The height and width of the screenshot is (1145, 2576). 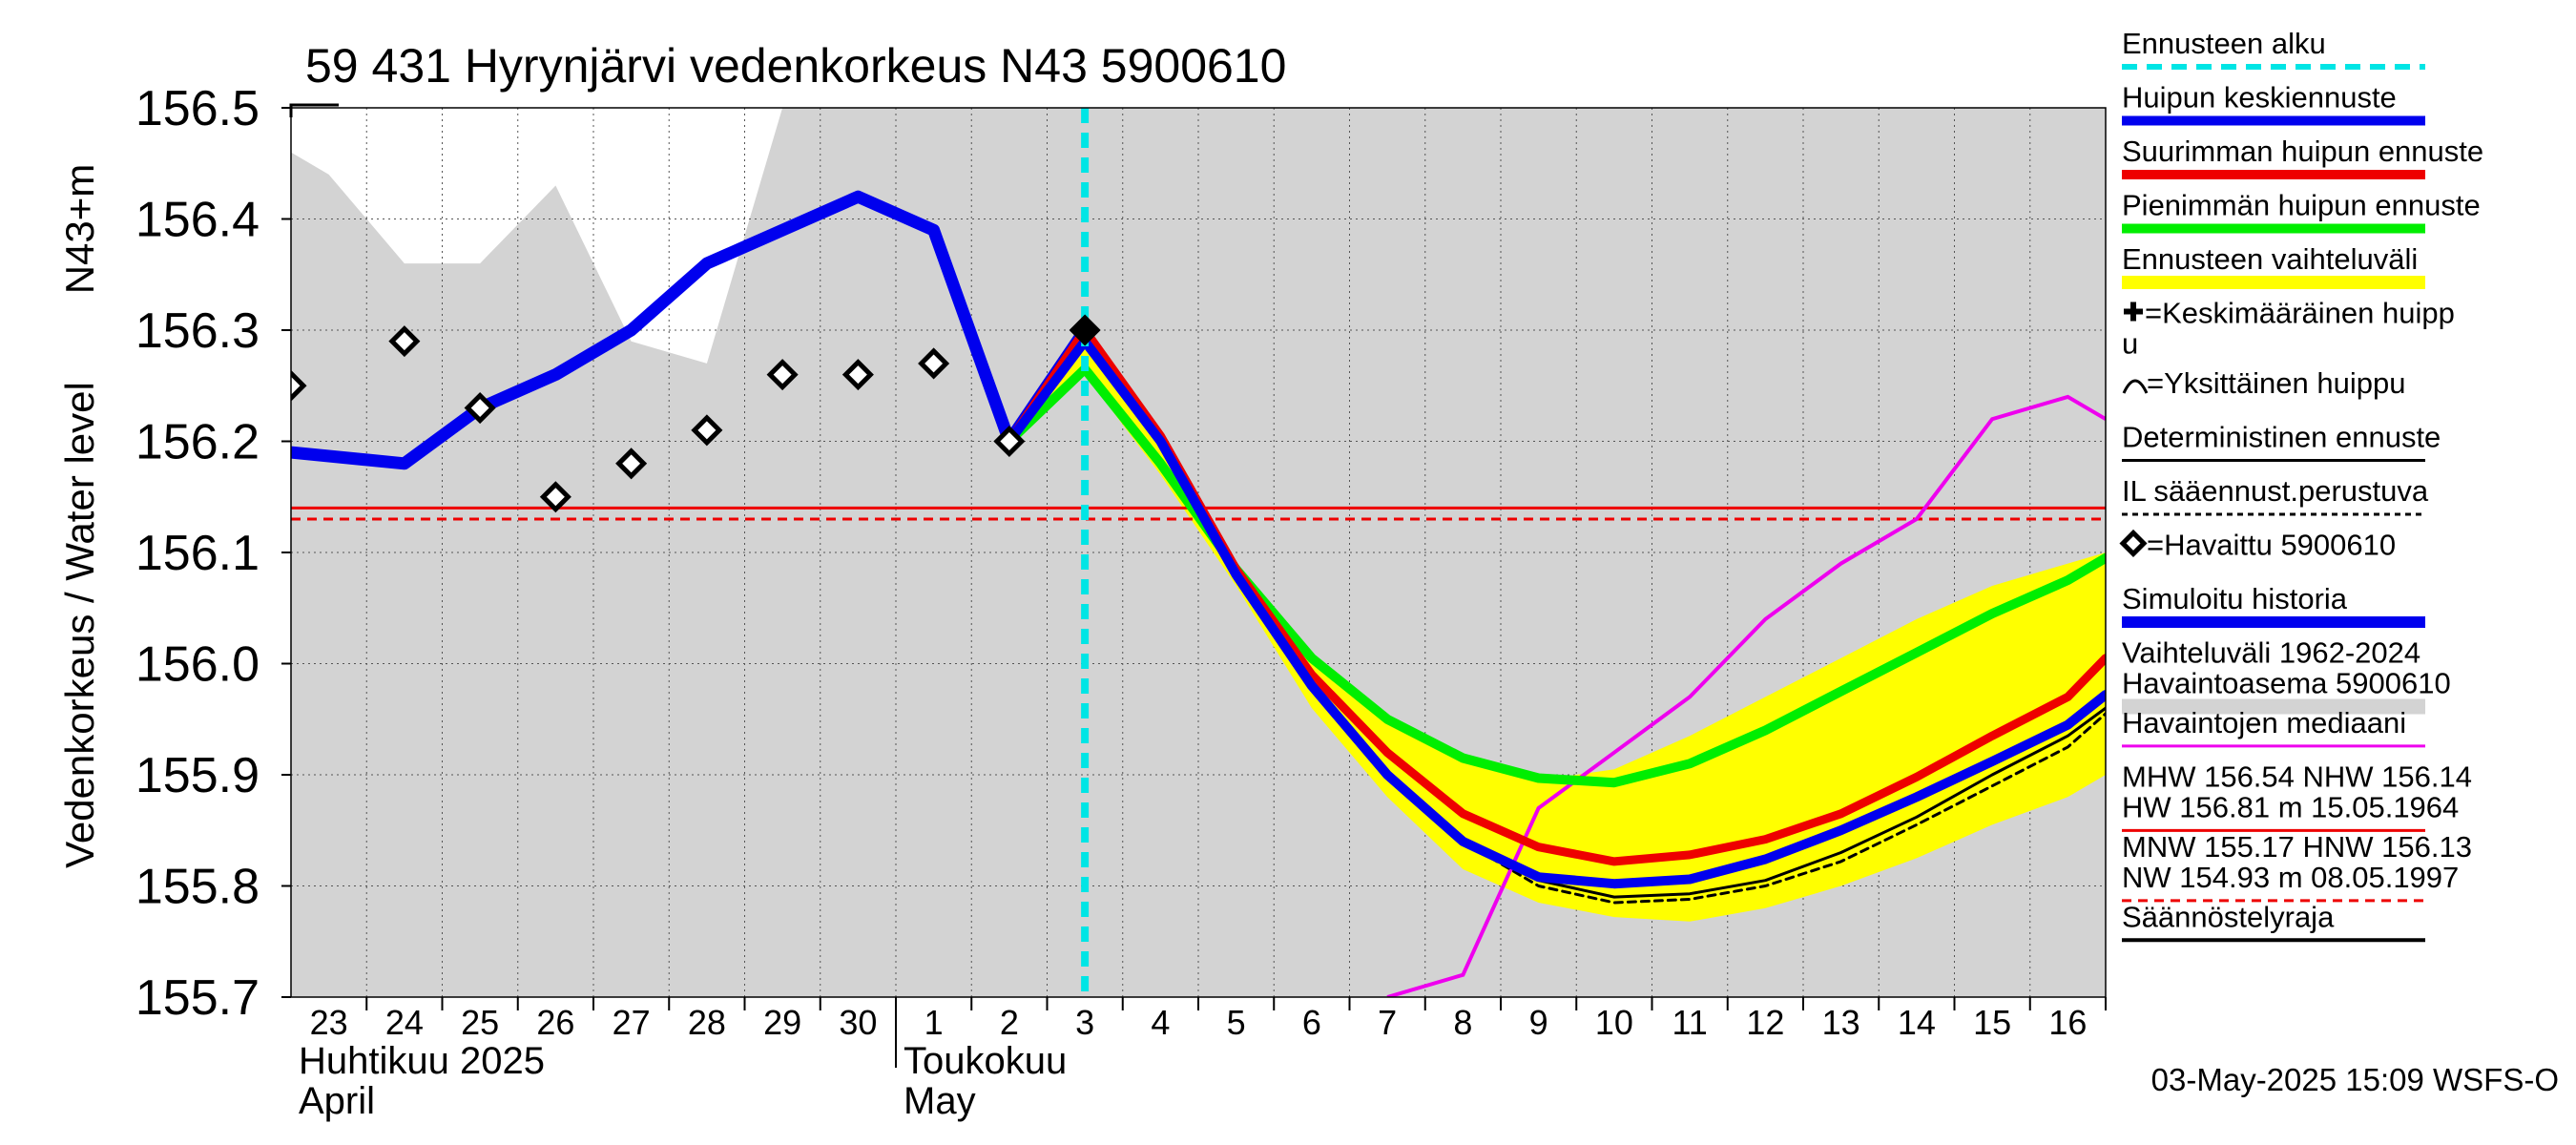 What do you see at coordinates (632, 1022) in the screenshot?
I see `x-tick-label: 27` at bounding box center [632, 1022].